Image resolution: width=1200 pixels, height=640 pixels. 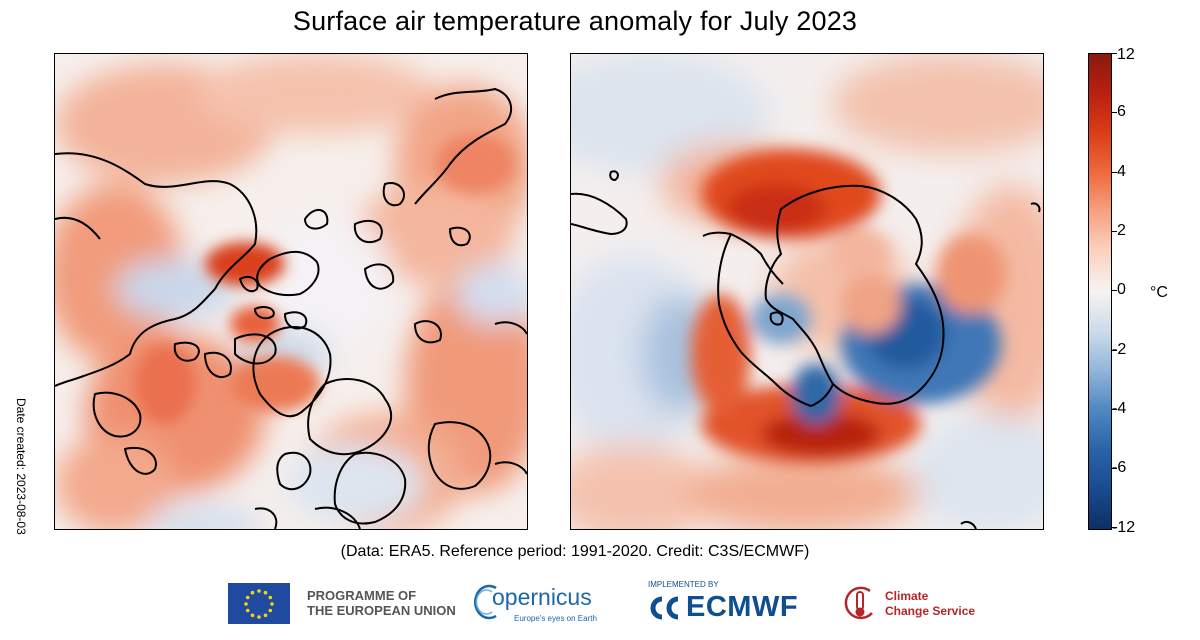 I want to click on copernicus-logo: opernicus Europe's eyes on Earth, so click(x=539, y=603).